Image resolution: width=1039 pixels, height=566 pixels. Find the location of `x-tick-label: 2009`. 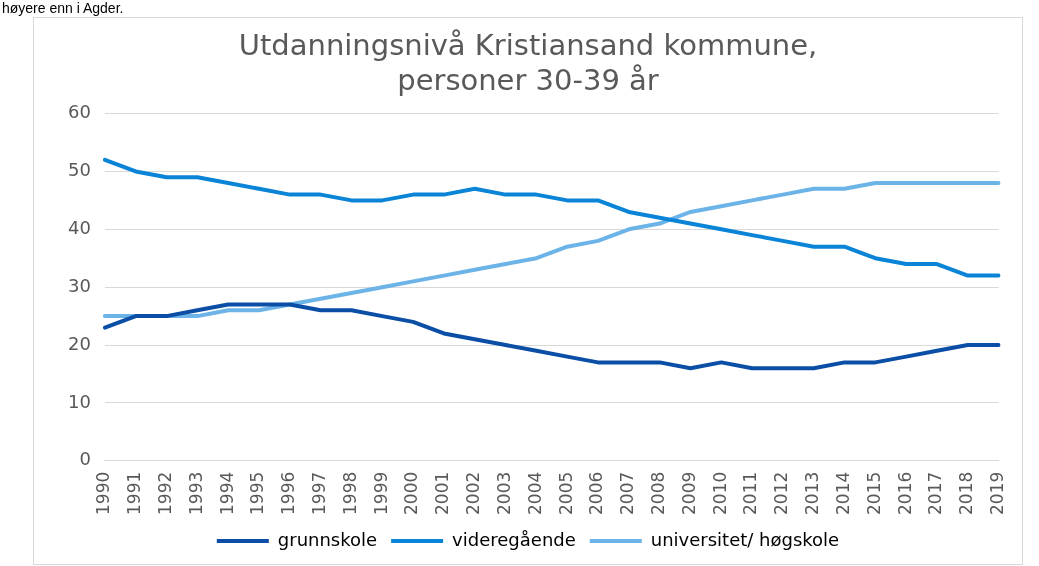

x-tick-label: 2009 is located at coordinates (688, 493).